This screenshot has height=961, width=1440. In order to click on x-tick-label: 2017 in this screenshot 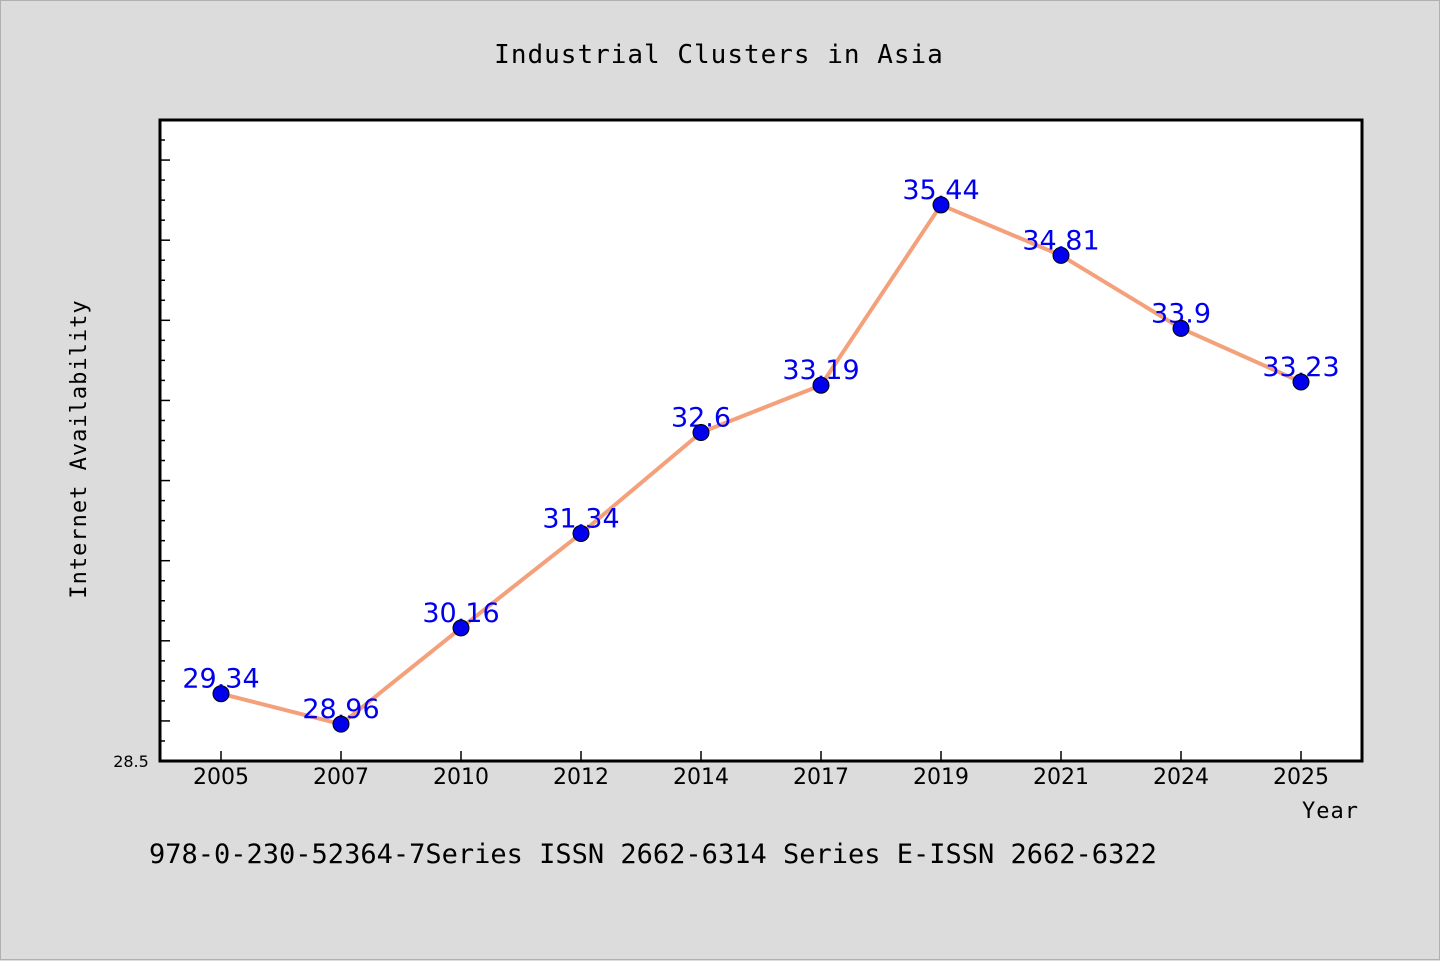, I will do `click(821, 777)`.